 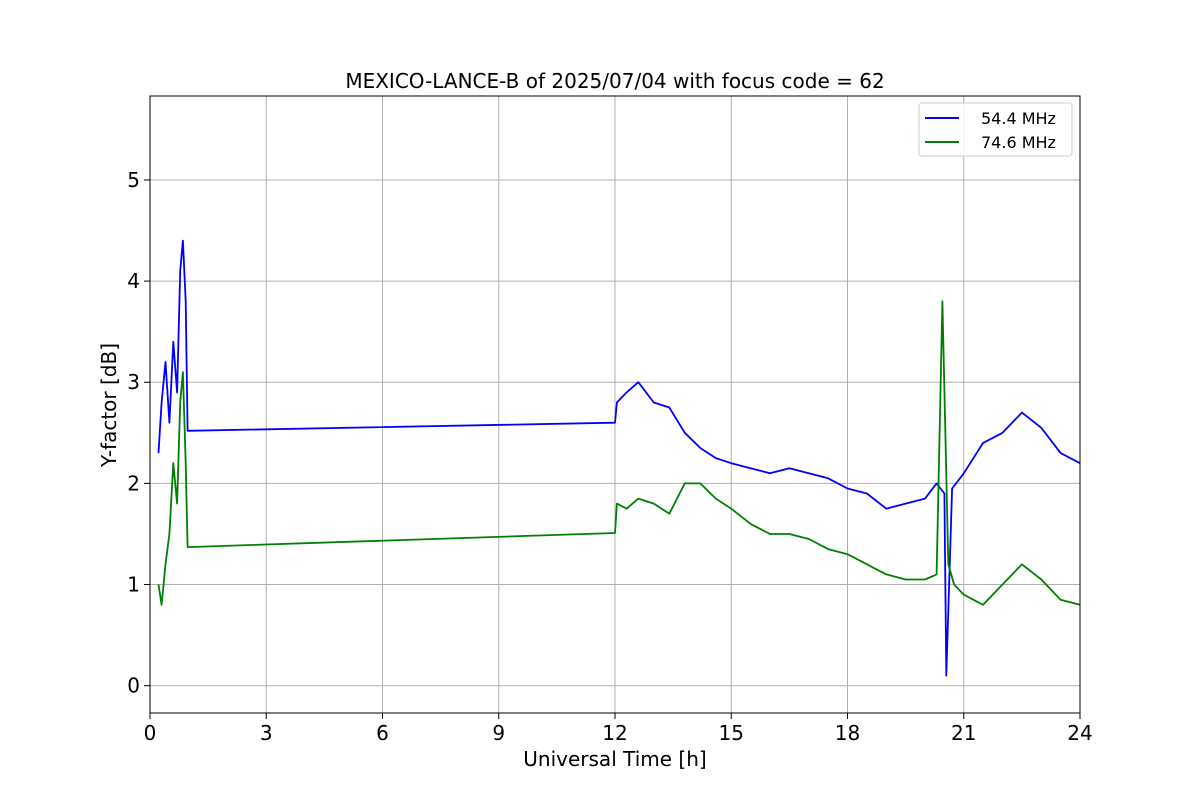 I want to click on y-axis-label: Y-factor [dB], so click(x=109, y=405).